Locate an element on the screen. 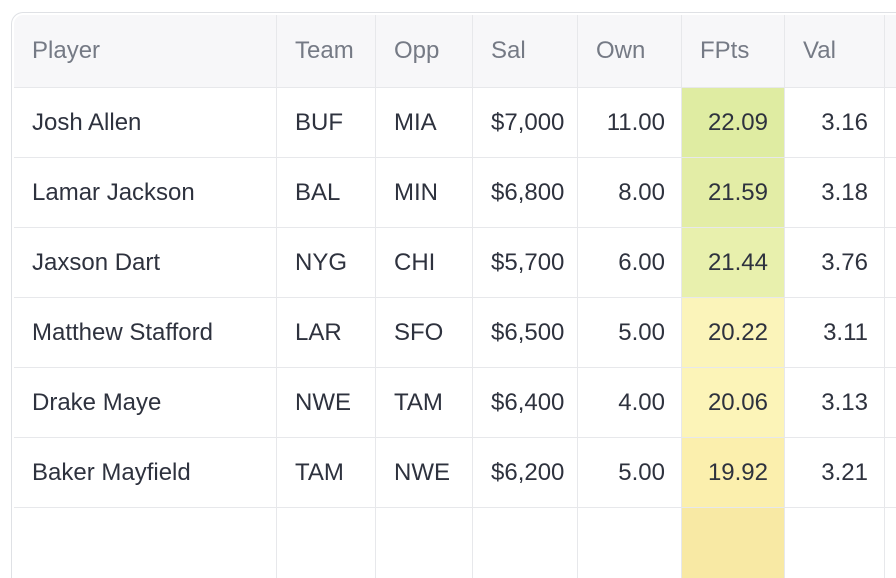 The width and height of the screenshot is (896, 578). cell-player: Jaxson Dart is located at coordinates (145, 263).